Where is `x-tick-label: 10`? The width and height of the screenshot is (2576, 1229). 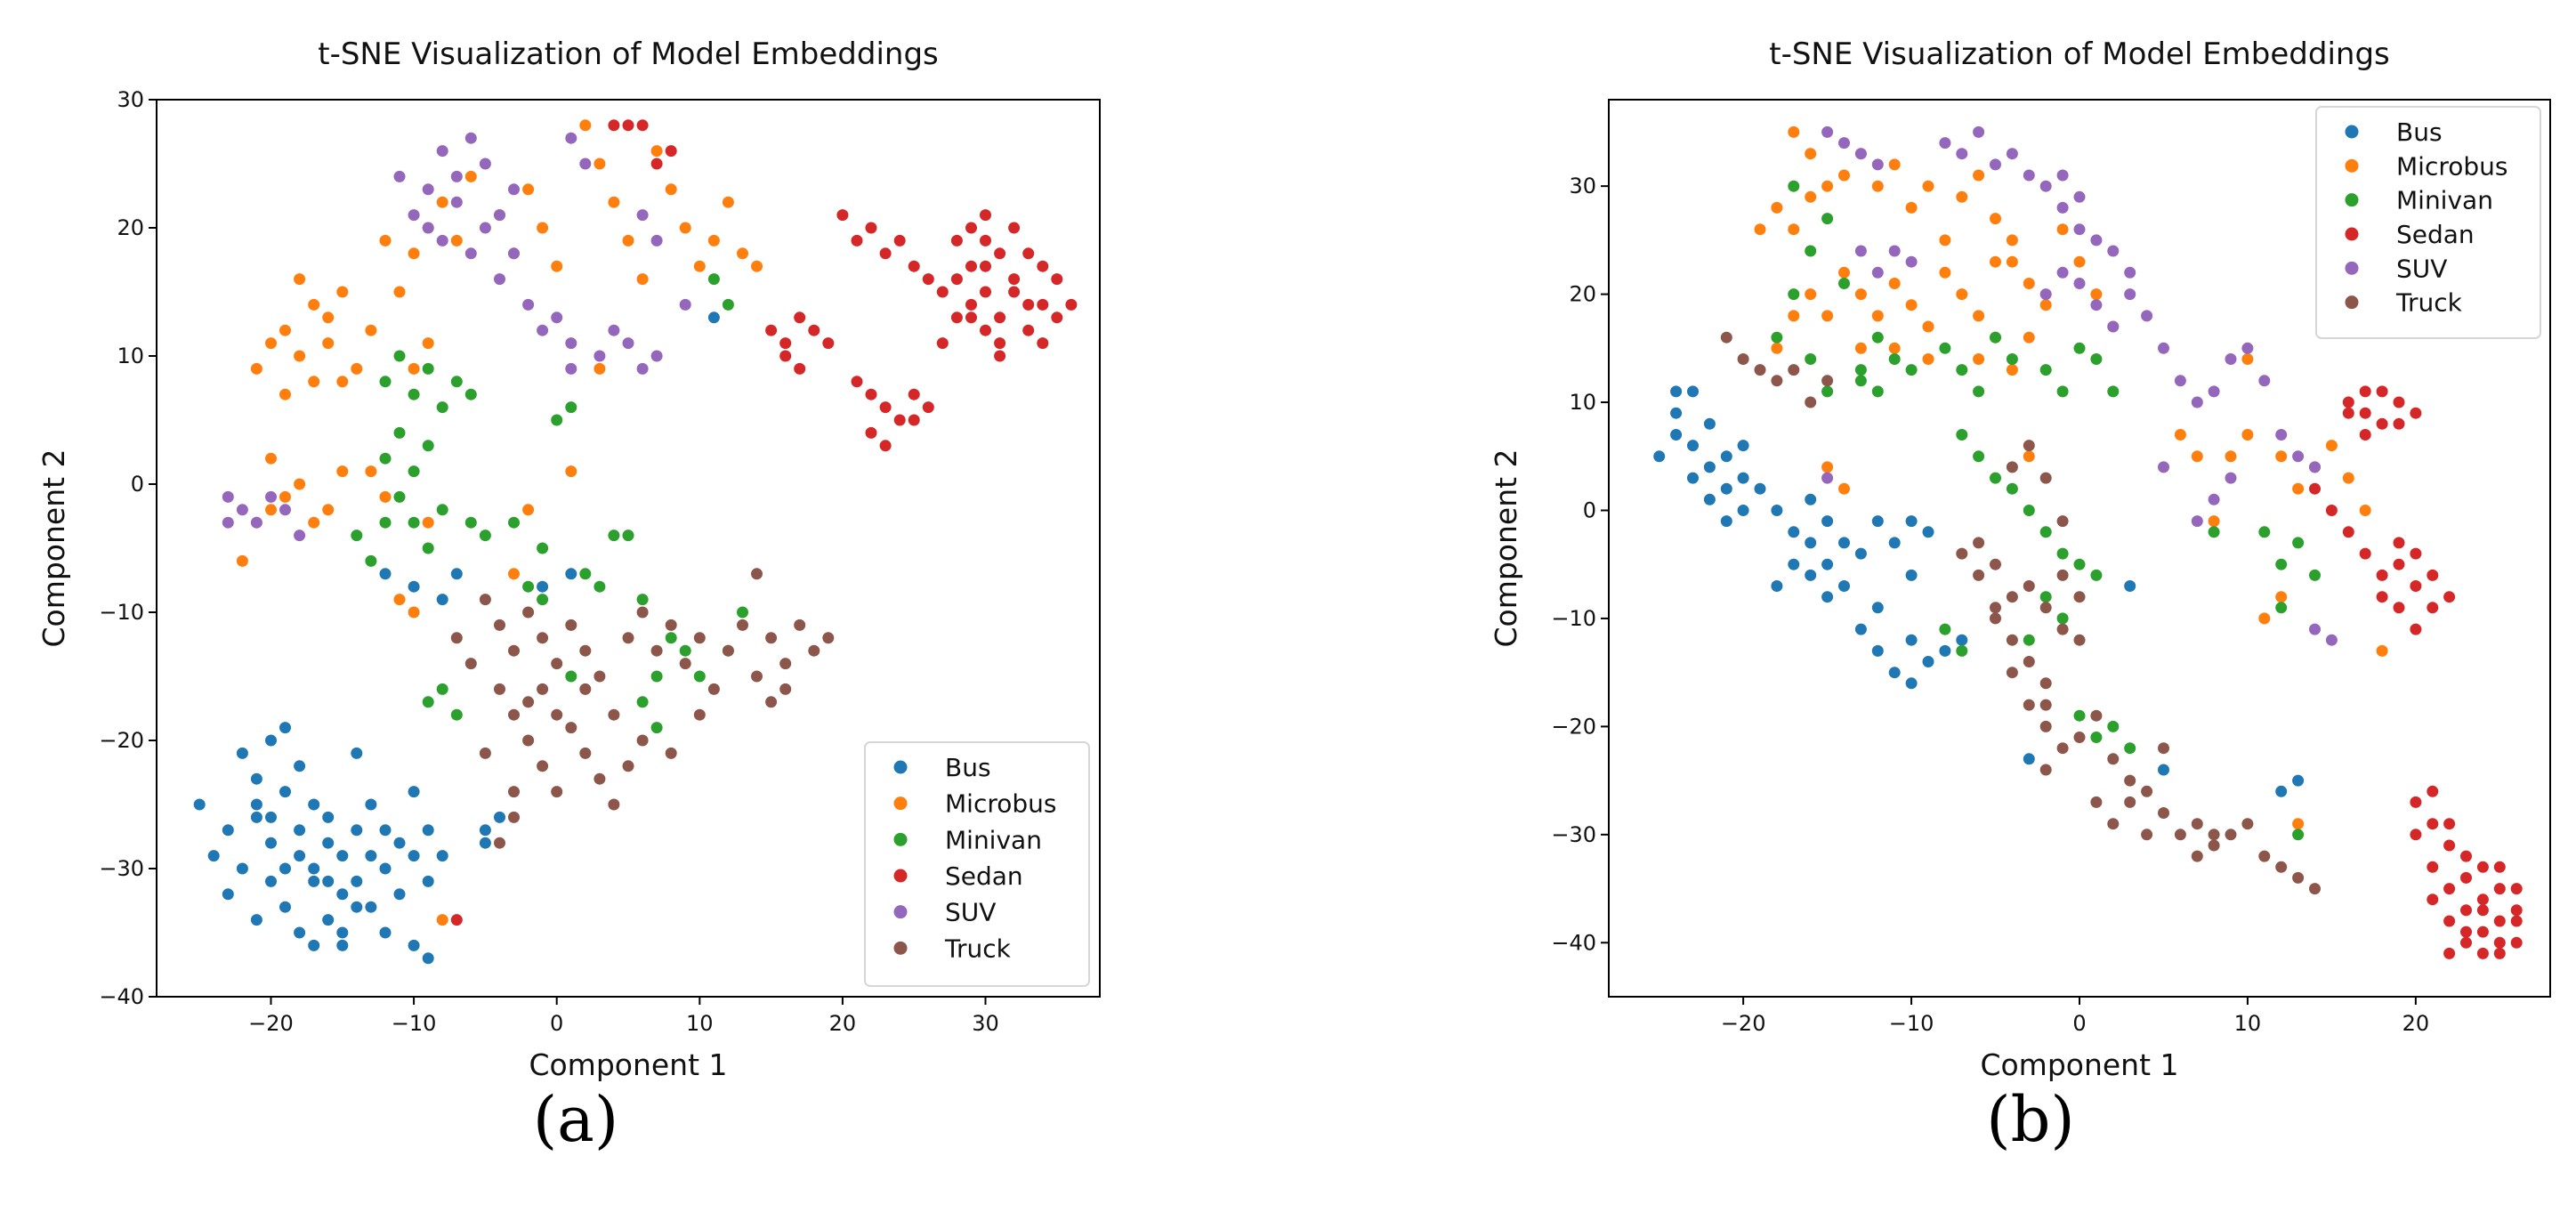
x-tick-label: 10 is located at coordinates (2248, 1024).